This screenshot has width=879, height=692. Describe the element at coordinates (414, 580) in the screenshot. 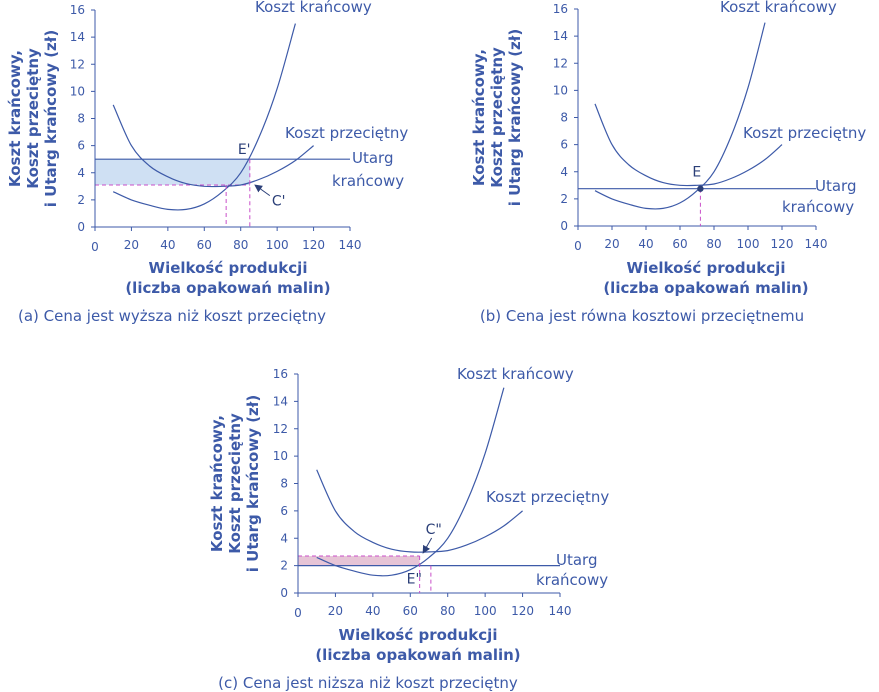

I see `point-label-e-c: E"` at that location.